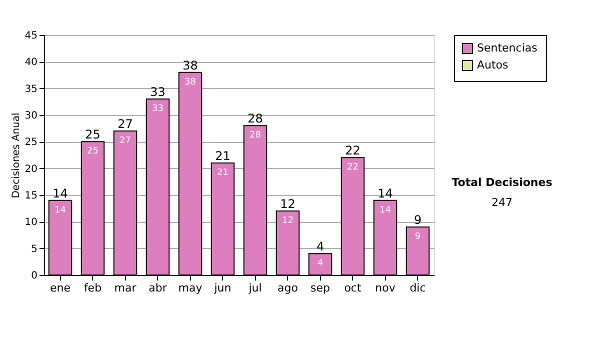 The height and width of the screenshot is (340, 600). I want to click on total-label: 4, so click(320, 247).